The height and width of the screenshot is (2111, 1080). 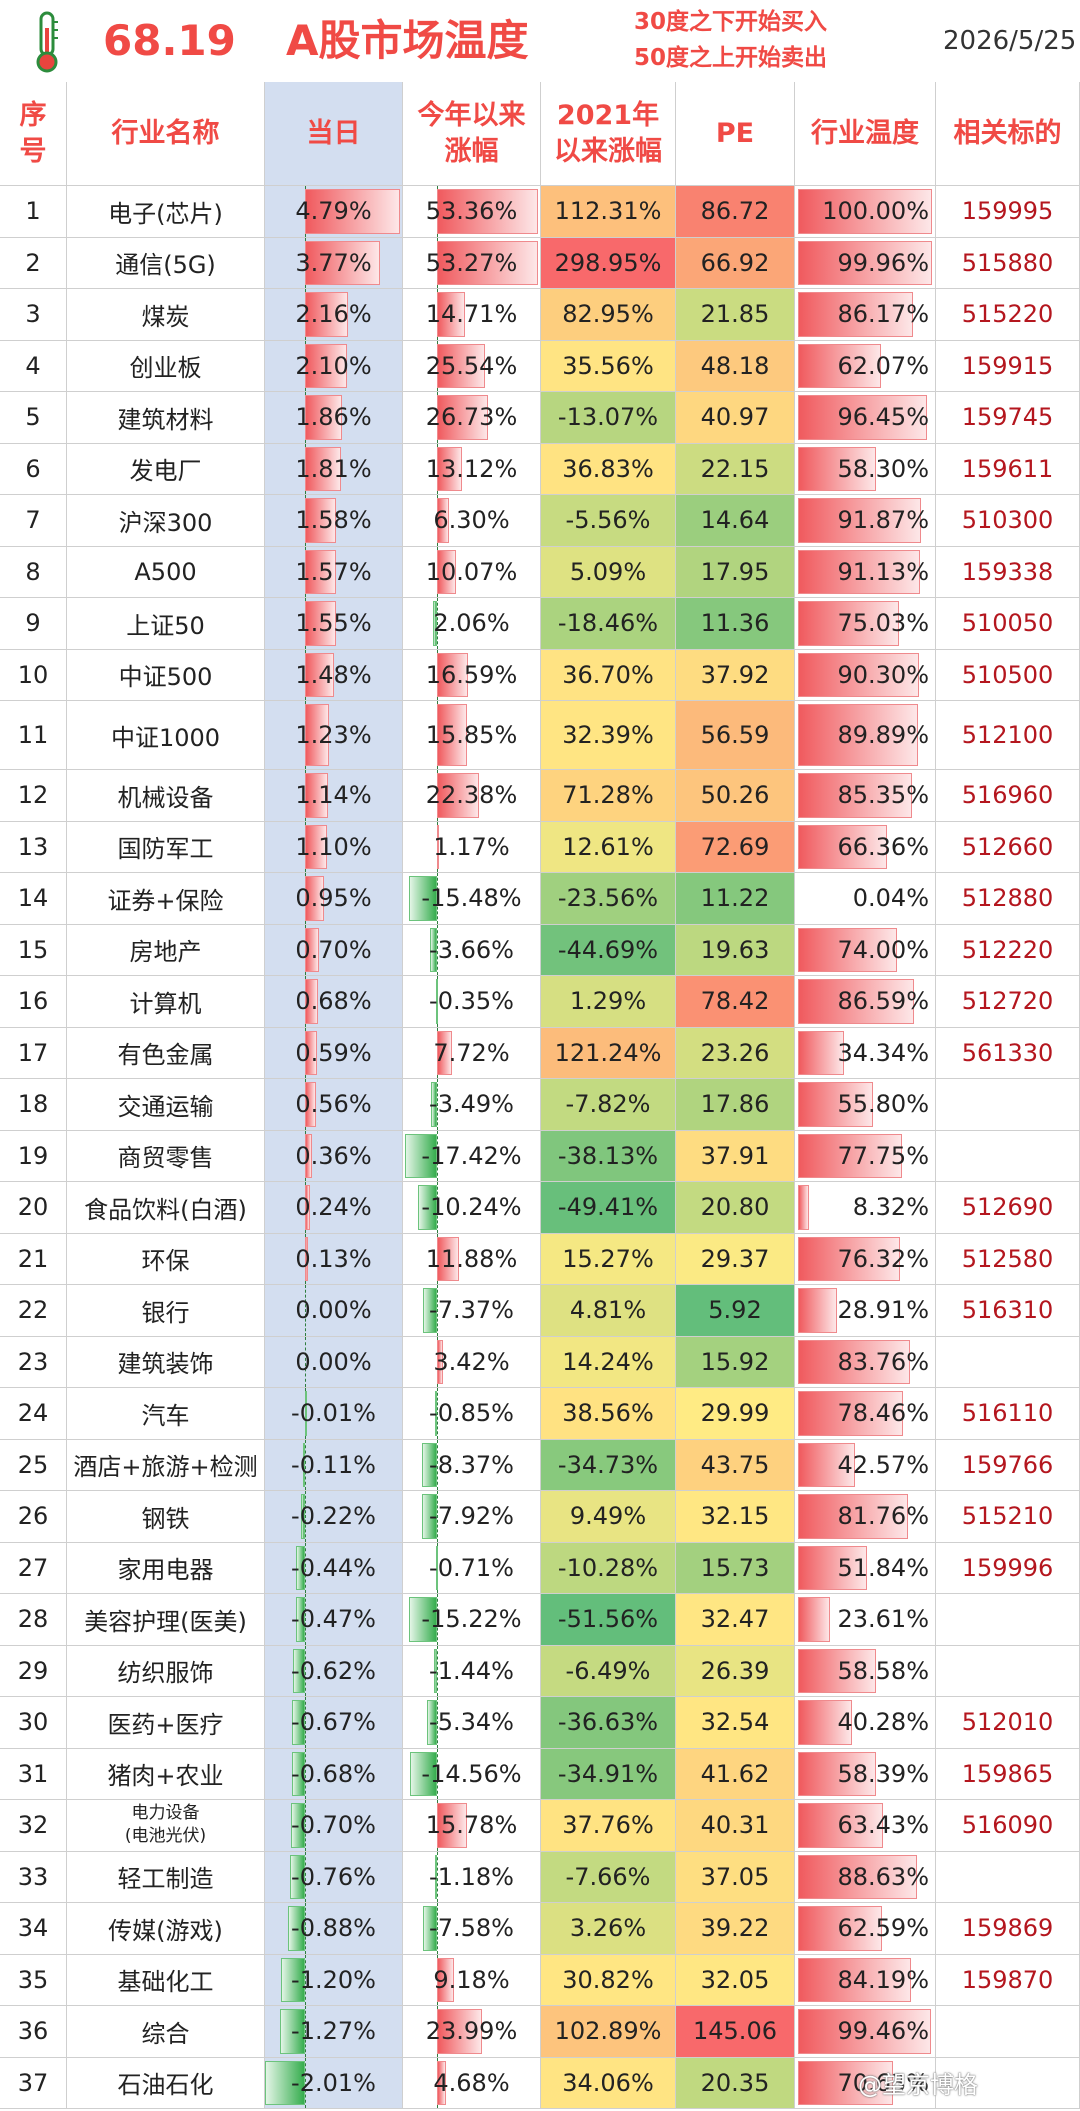 I want to click on pe-cell: 11.36, so click(x=735, y=624).